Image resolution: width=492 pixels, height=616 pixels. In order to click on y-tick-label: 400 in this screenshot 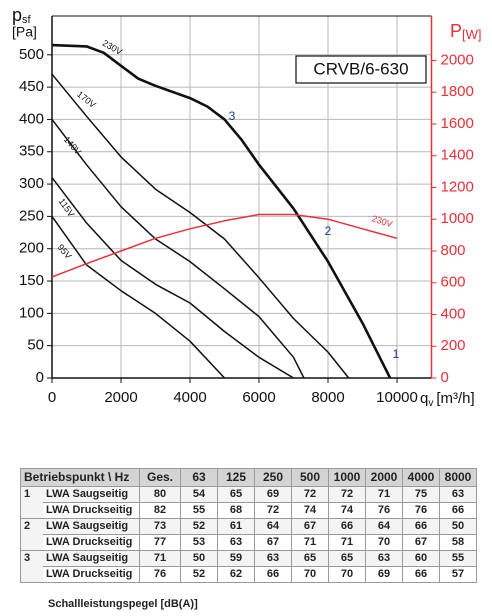, I will do `click(31, 118)`.